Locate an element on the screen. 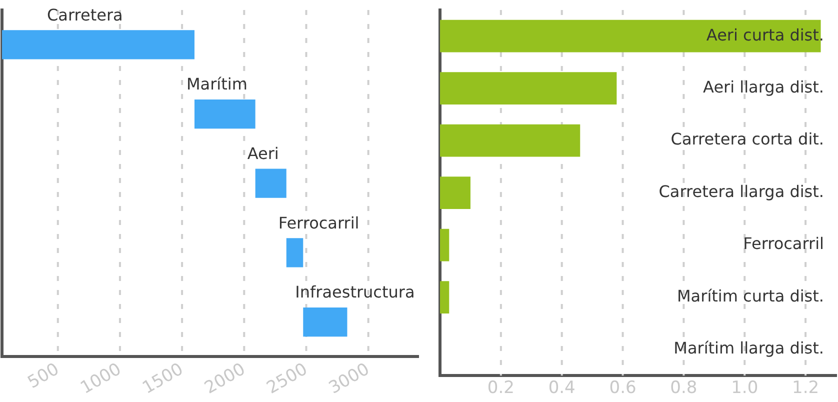 This screenshot has height=402, width=838. category-label: Ferrocarril is located at coordinates (783, 244).